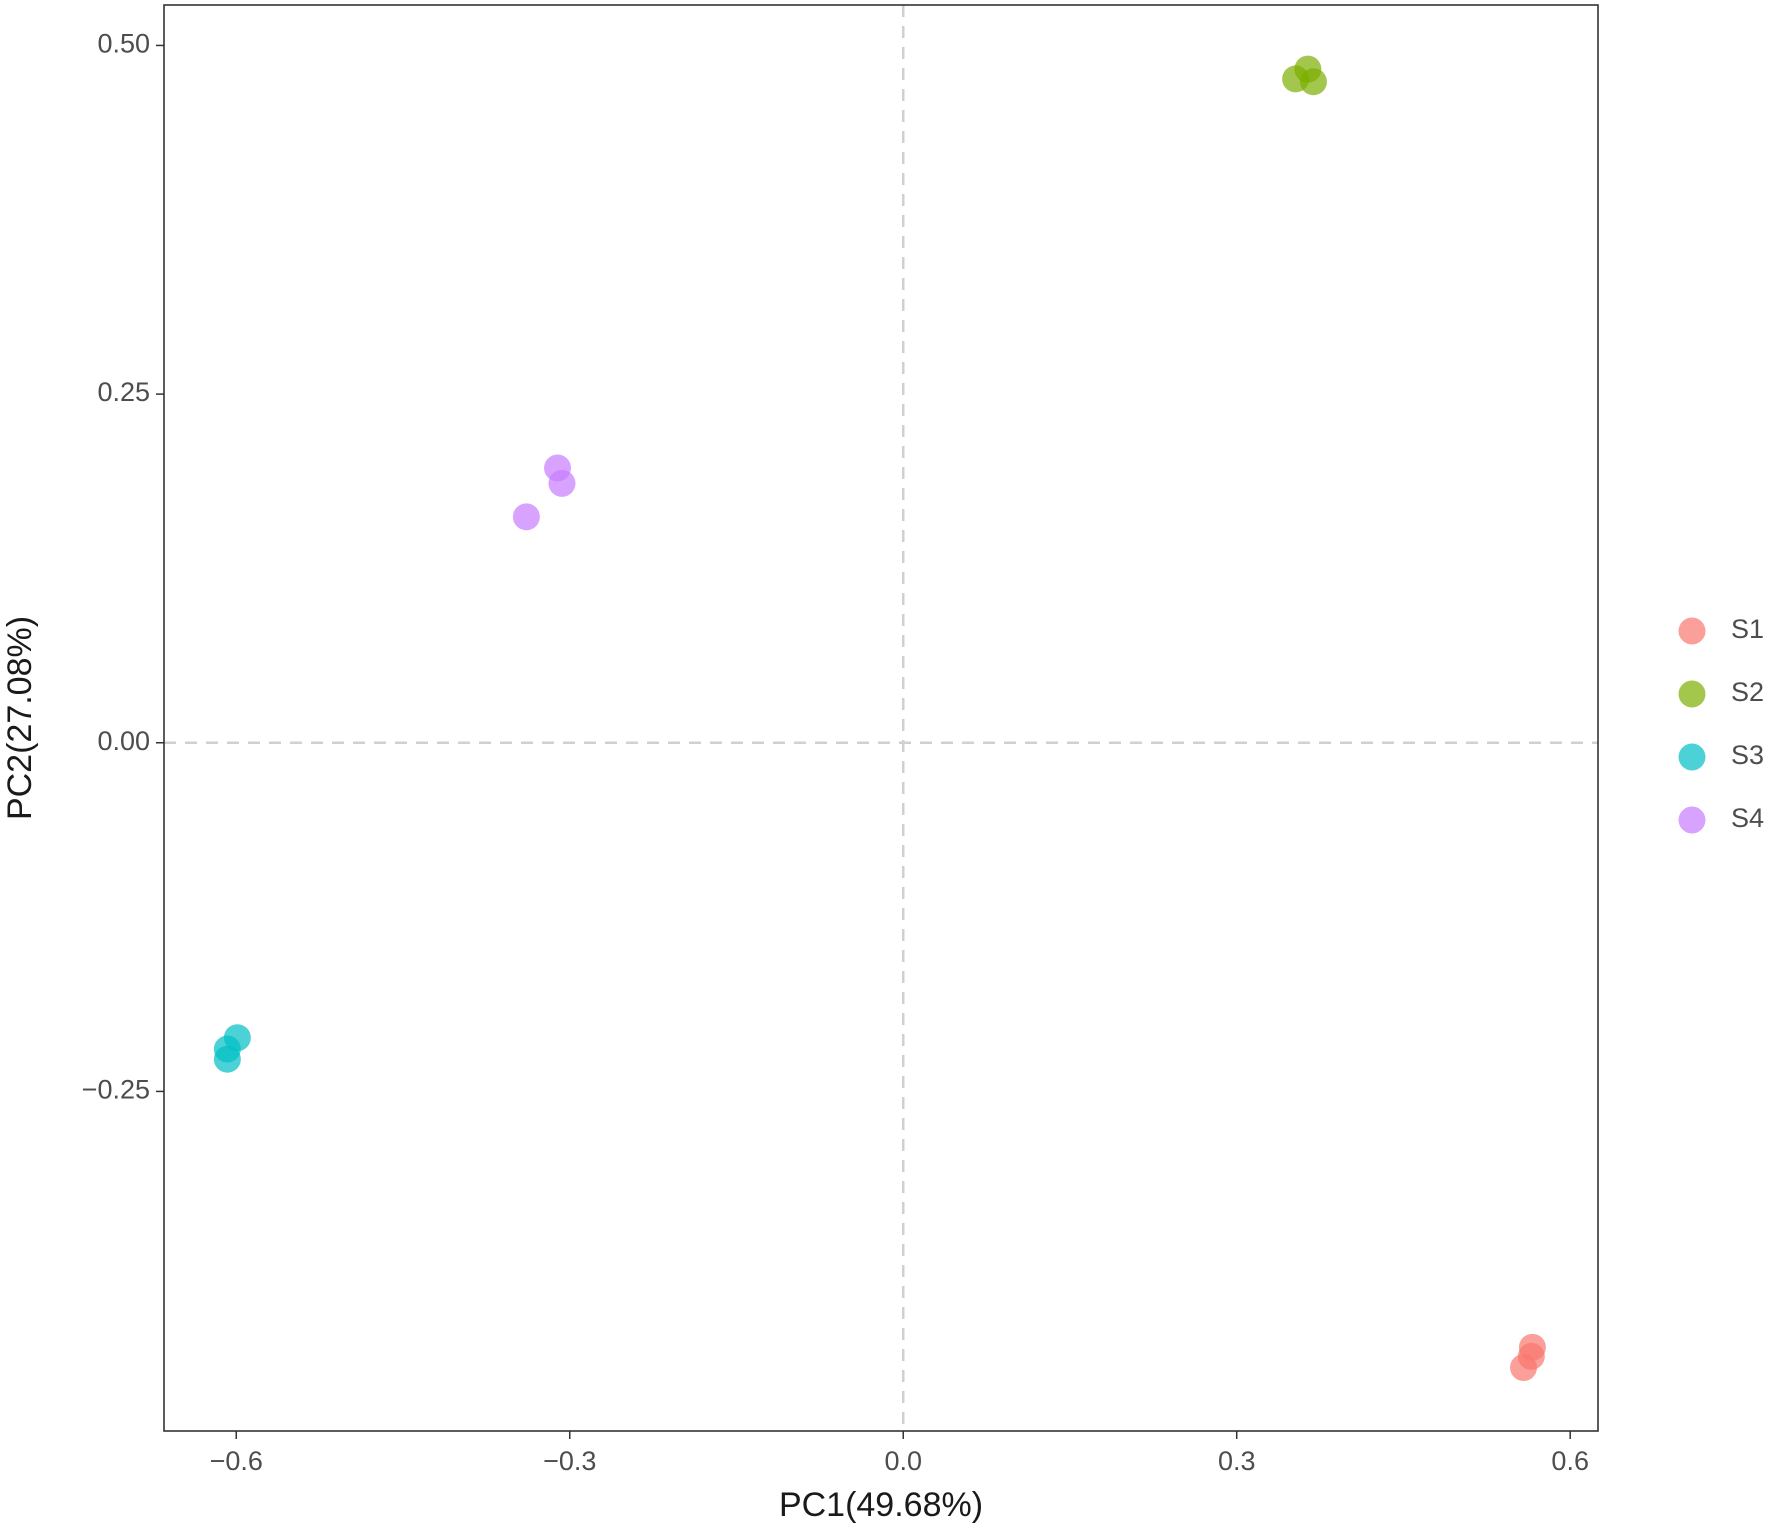 The width and height of the screenshot is (1772, 1531). I want to click on y-tick-label: −0.25, so click(116, 1090).